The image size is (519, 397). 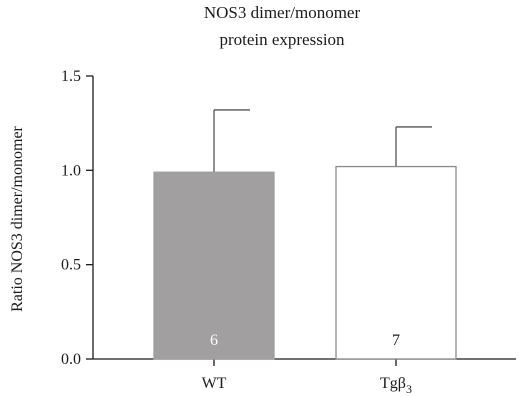 I want to click on y-tick-label: 0.5, so click(x=71, y=265).